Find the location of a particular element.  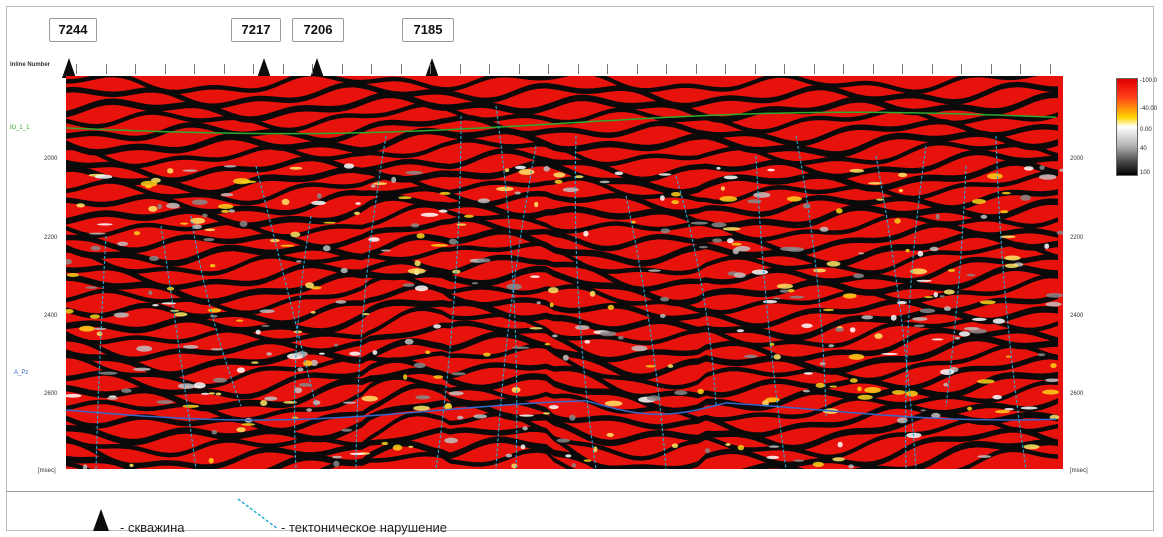

legend-well-label: - скважина is located at coordinates (152, 527).